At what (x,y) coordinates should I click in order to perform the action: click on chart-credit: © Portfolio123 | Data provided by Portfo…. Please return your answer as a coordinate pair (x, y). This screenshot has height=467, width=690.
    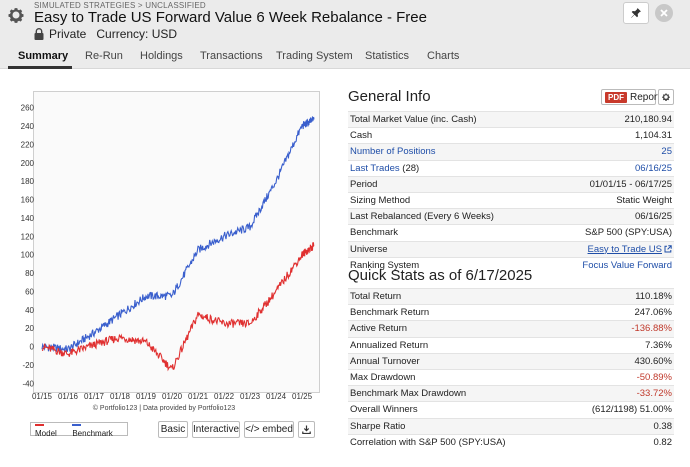
    Looking at the image, I should click on (164, 408).